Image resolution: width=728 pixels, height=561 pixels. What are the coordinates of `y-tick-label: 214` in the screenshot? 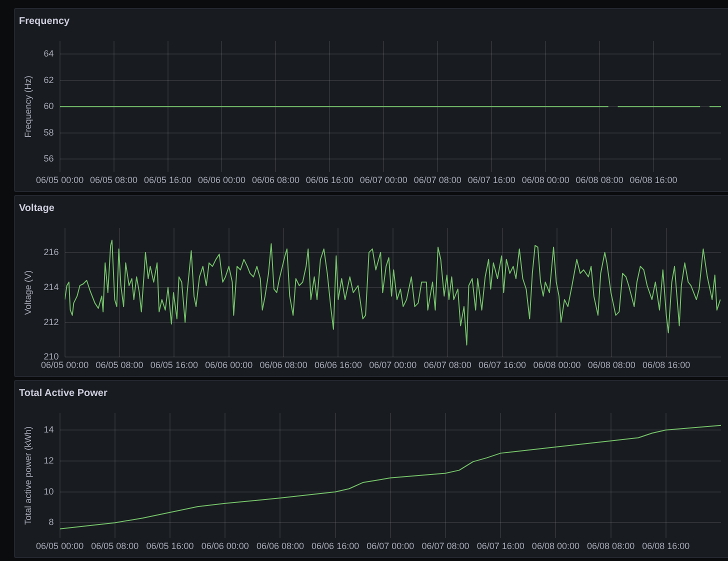 It's located at (51, 287).